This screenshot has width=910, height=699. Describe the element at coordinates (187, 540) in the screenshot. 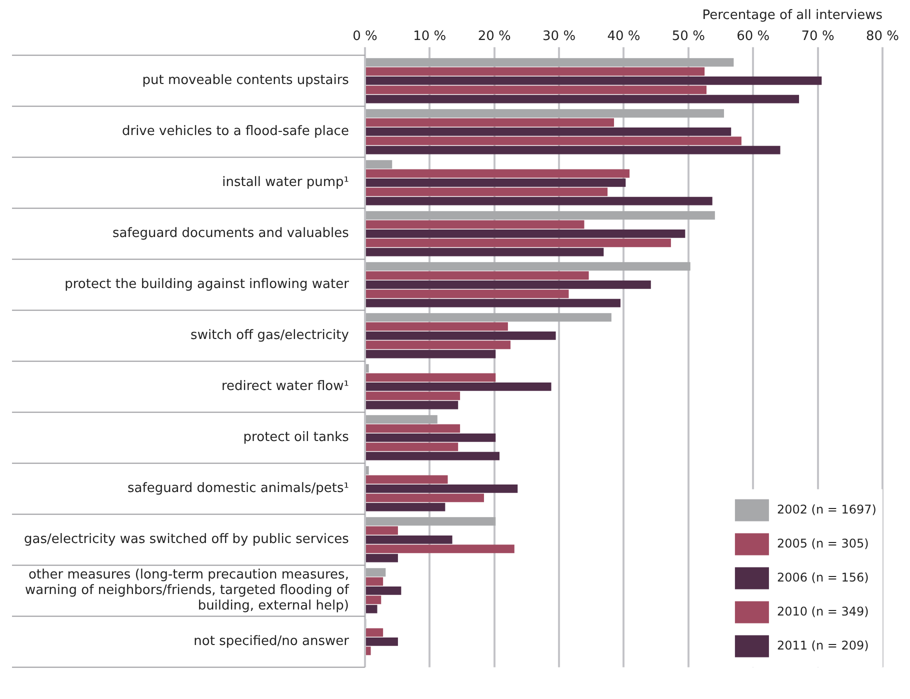

I see `y-tick-label: gas/electricity was switched off by public services` at that location.